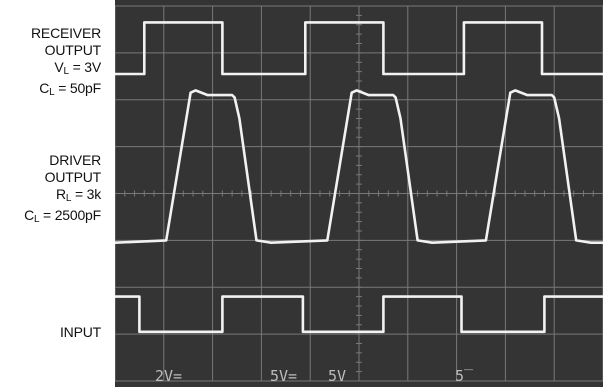 The height and width of the screenshot is (387, 603). What do you see at coordinates (70, 89) in the screenshot?
I see `receiver-cl-label: CL = 50pF` at bounding box center [70, 89].